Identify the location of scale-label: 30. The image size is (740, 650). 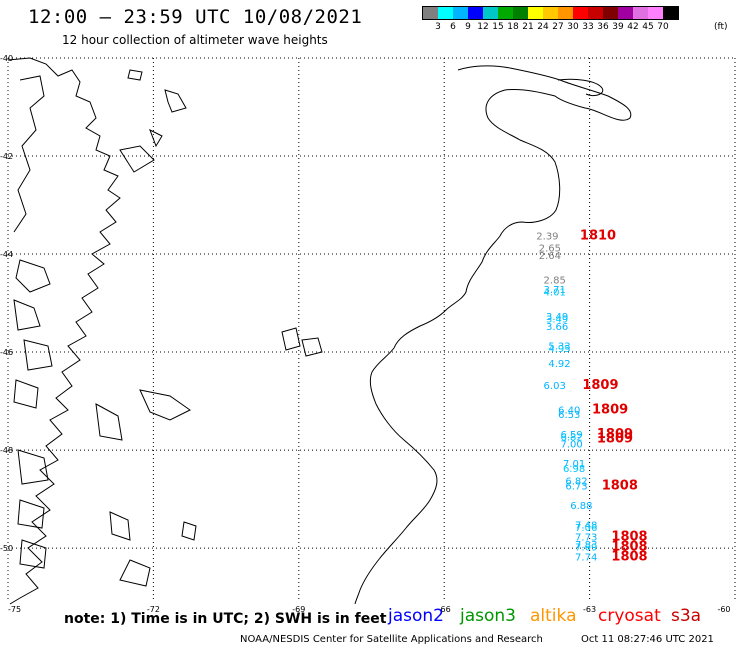
(573, 27).